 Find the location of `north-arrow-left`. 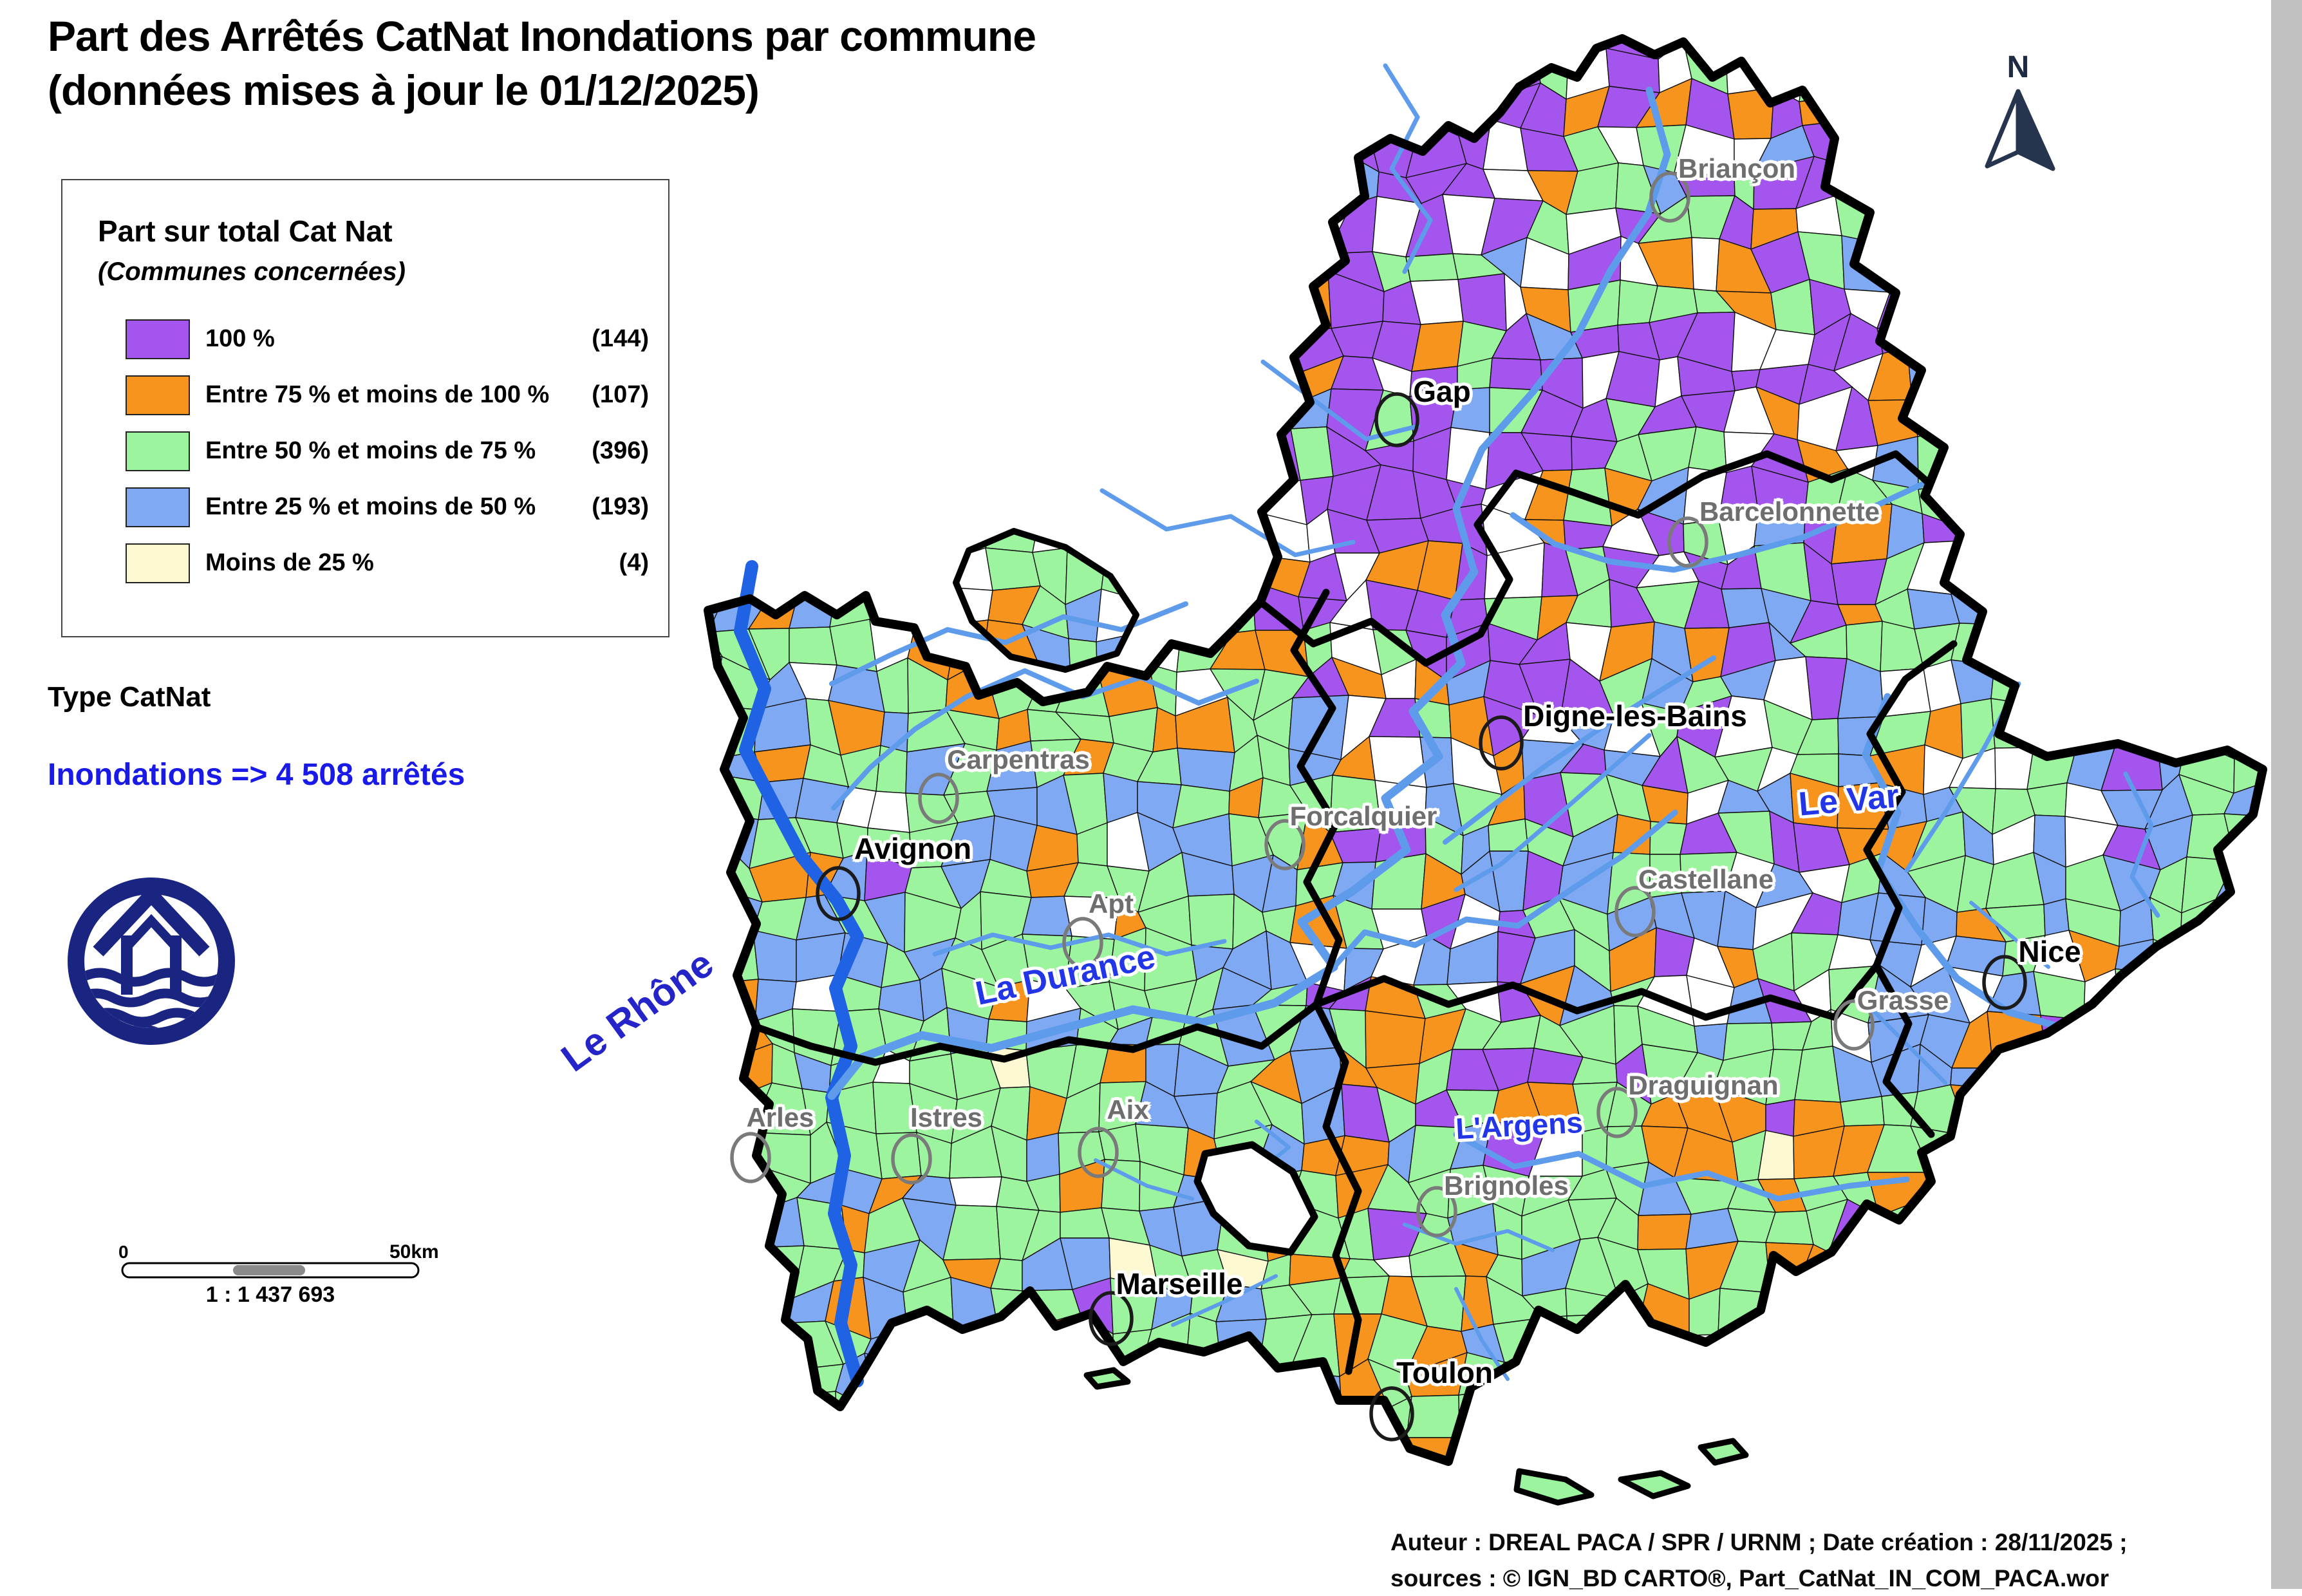

north-arrow-left is located at coordinates (2002, 128).